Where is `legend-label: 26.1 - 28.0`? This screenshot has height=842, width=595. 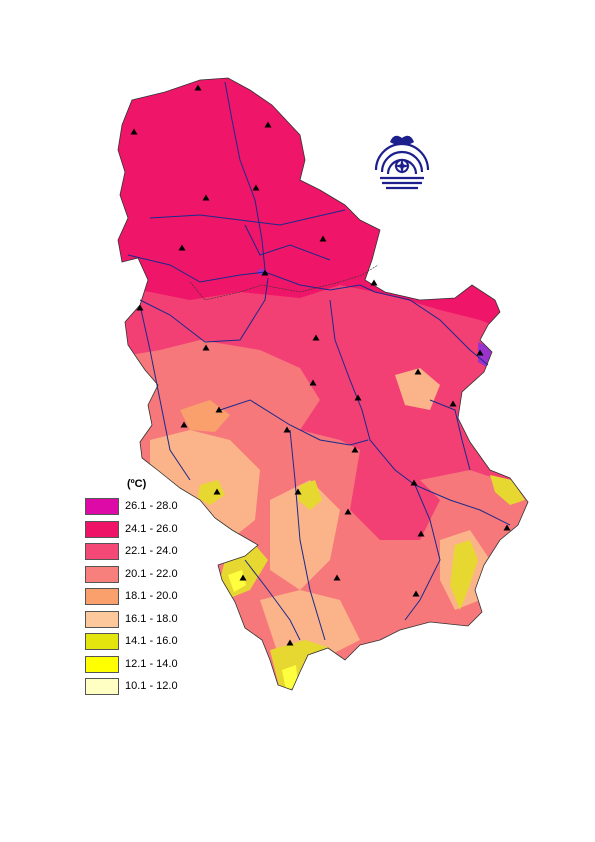
legend-label: 26.1 - 28.0 is located at coordinates (151, 506).